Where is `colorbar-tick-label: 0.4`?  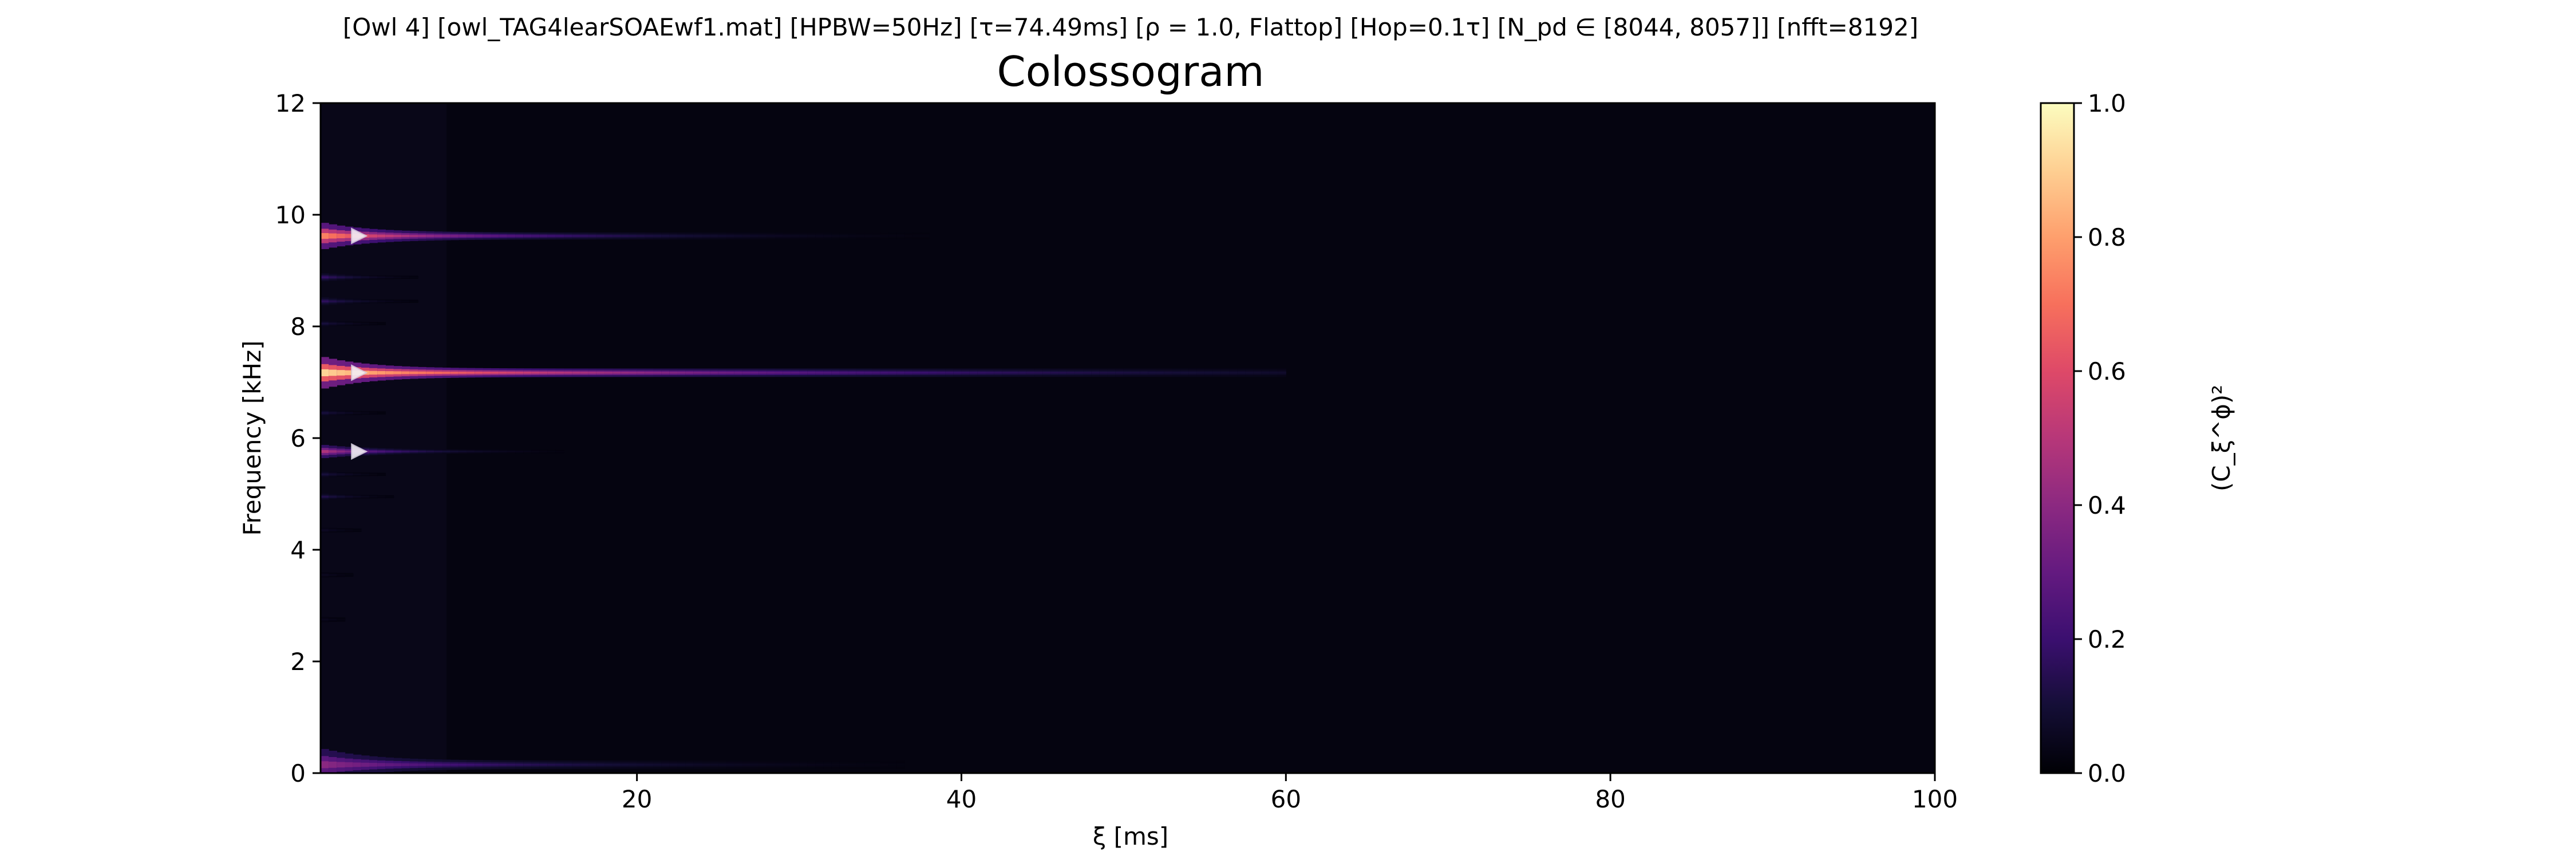
colorbar-tick-label: 0.4 is located at coordinates (2107, 505).